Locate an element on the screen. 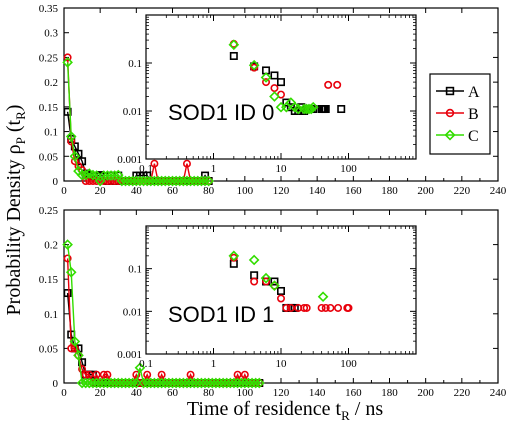  inset-x-tick-label: 0.1 is located at coordinates (146, 169).